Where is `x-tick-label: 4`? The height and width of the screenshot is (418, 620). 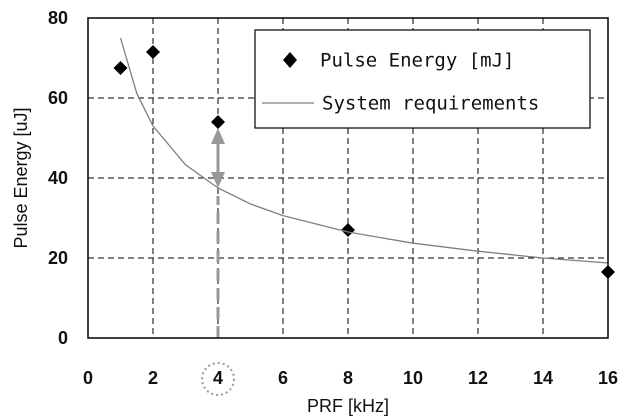
x-tick-label: 4 is located at coordinates (218, 378).